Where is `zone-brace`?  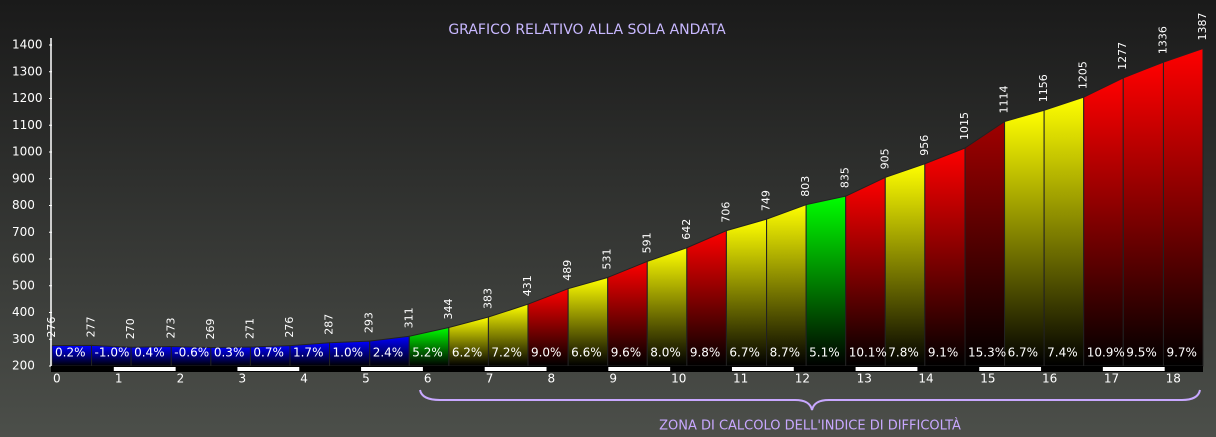 zone-brace is located at coordinates (810, 400).